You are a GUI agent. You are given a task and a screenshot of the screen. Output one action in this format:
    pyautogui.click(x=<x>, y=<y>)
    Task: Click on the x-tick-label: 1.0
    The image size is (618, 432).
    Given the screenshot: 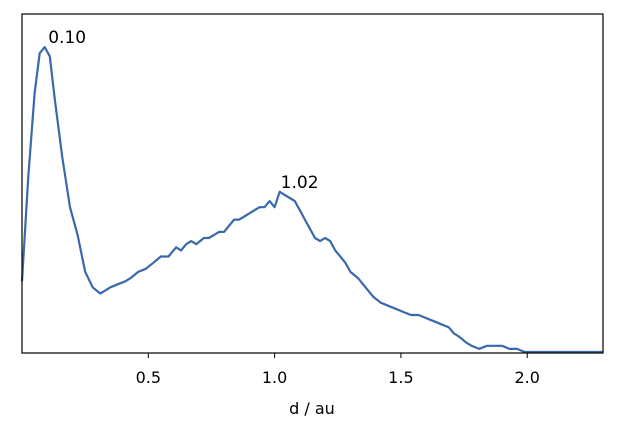 What is the action you would take?
    pyautogui.click(x=274, y=377)
    